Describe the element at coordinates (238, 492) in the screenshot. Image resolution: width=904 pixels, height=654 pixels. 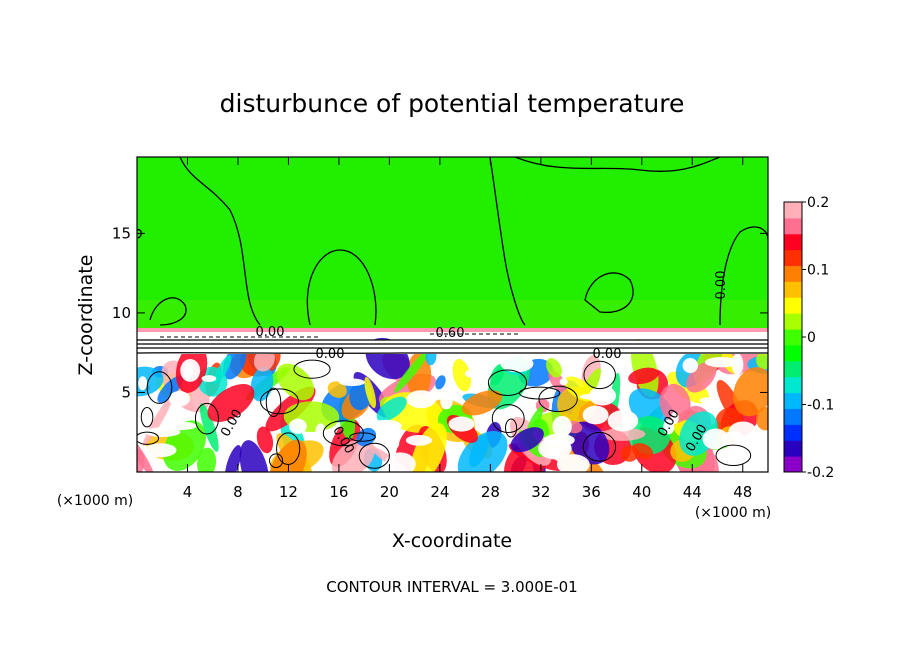
I see `x-tick-label-1: 8` at that location.